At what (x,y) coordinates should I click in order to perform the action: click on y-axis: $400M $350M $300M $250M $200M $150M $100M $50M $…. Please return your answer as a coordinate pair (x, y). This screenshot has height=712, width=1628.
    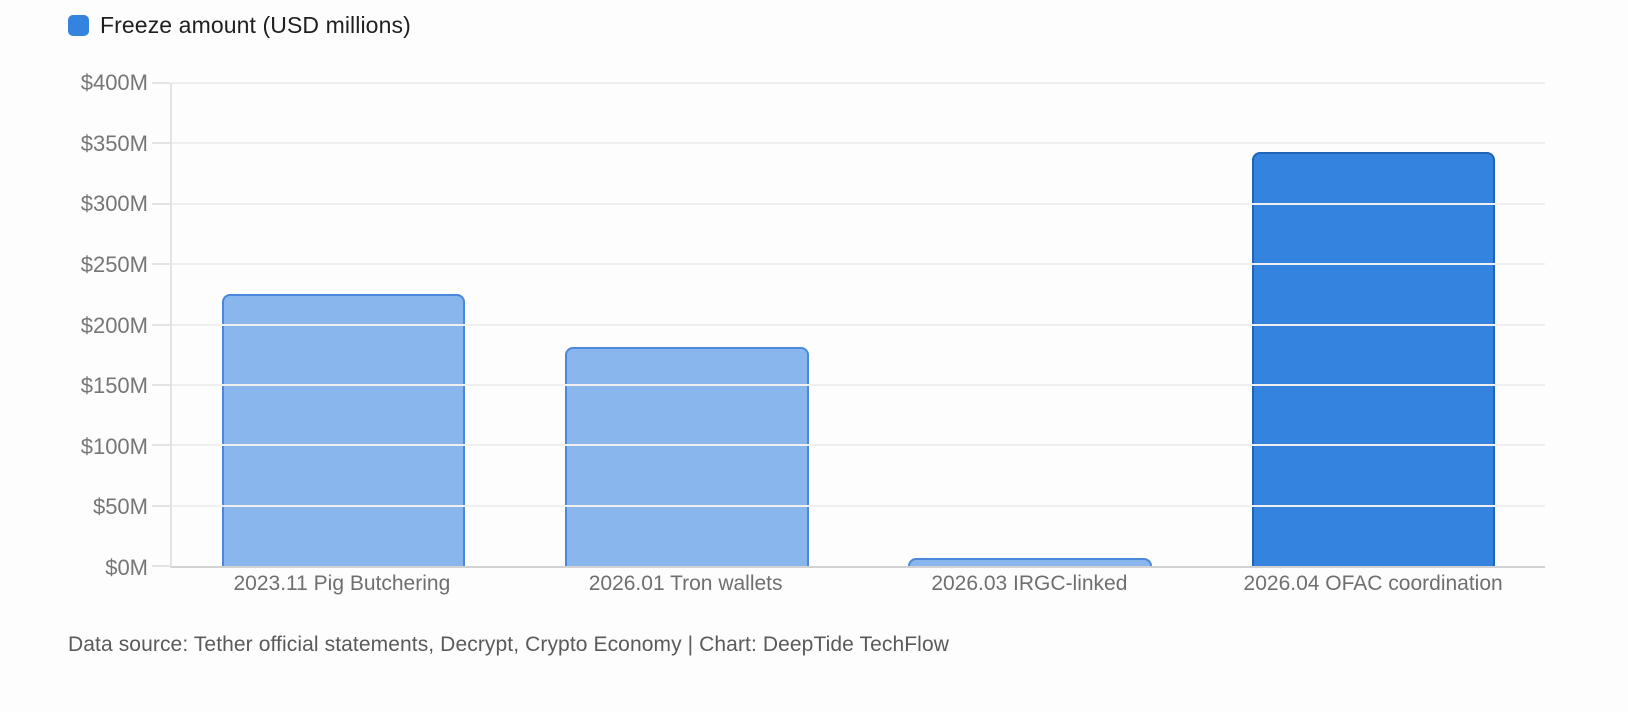
    Looking at the image, I should click on (74, 325).